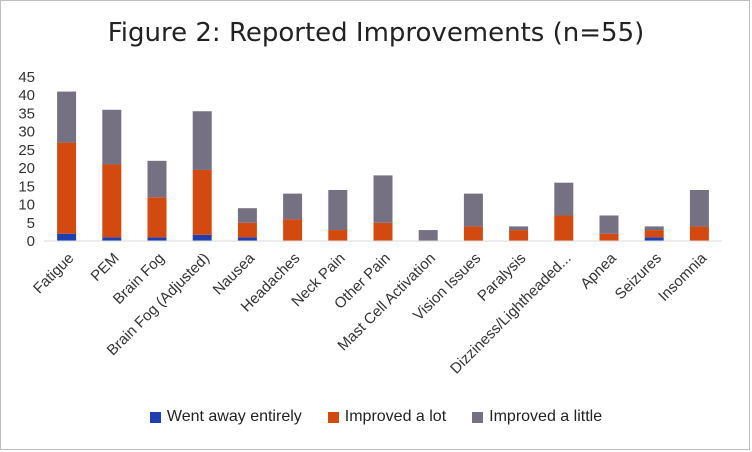  I want to click on y-tick-label: 30, so click(26, 132).